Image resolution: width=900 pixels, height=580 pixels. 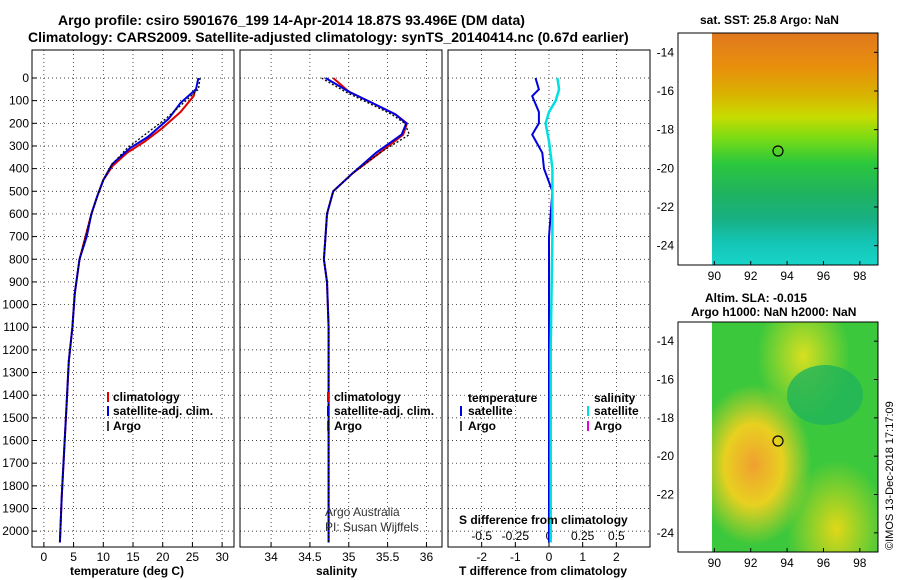 I want to click on y-tick-label: 800, so click(x=19, y=259).